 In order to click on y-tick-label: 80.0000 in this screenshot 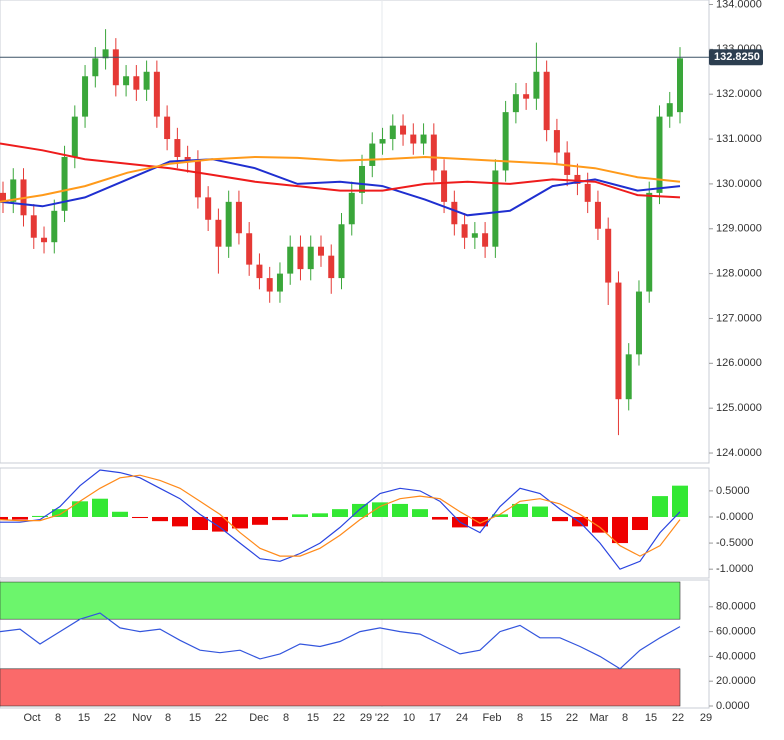, I will do `click(736, 607)`.